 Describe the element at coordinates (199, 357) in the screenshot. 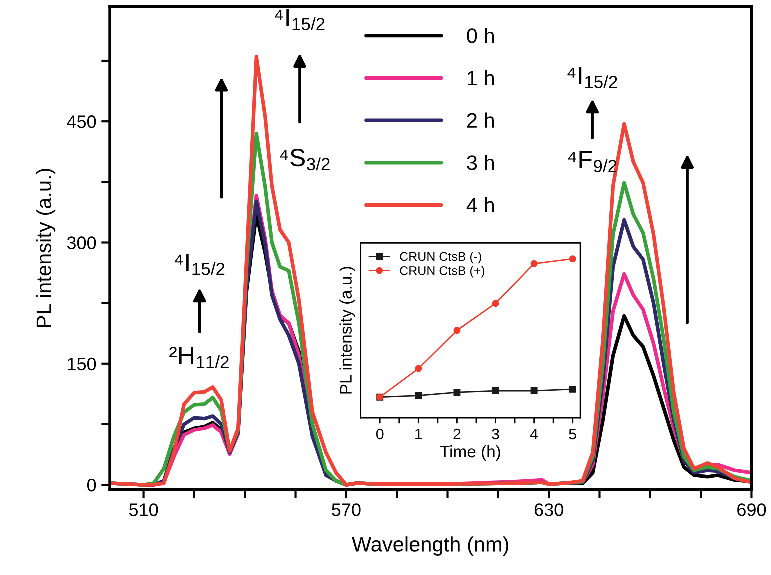

I see `annotation: ²H$_{11/2}$` at that location.